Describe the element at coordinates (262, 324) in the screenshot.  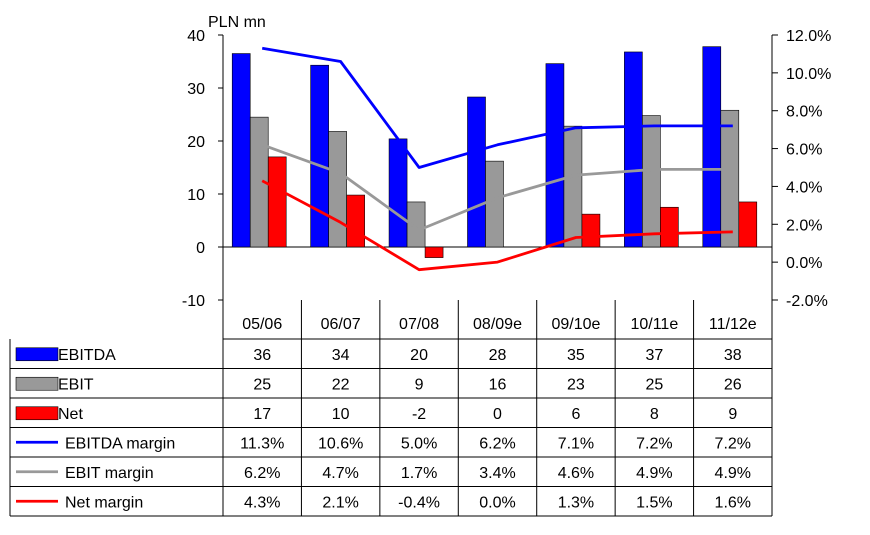
I see `category-label: 05/06` at that location.